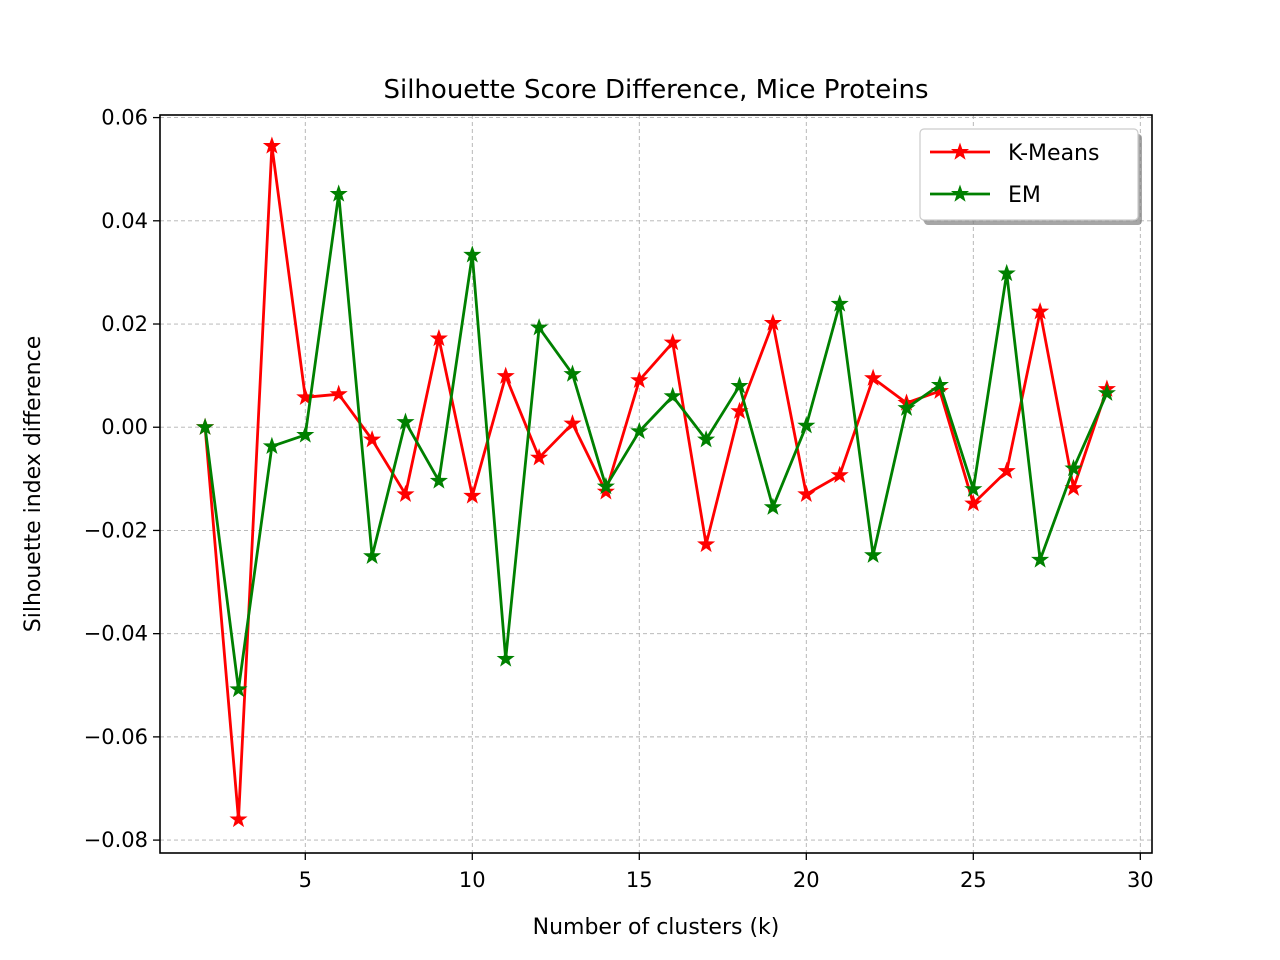 This screenshot has height=960, width=1280. What do you see at coordinates (1140, 880) in the screenshot?
I see `x-tick-label: 30` at bounding box center [1140, 880].